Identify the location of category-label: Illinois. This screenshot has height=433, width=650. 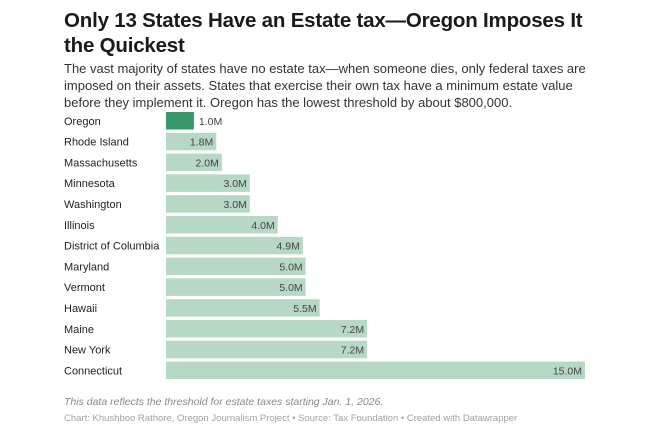
(79, 226).